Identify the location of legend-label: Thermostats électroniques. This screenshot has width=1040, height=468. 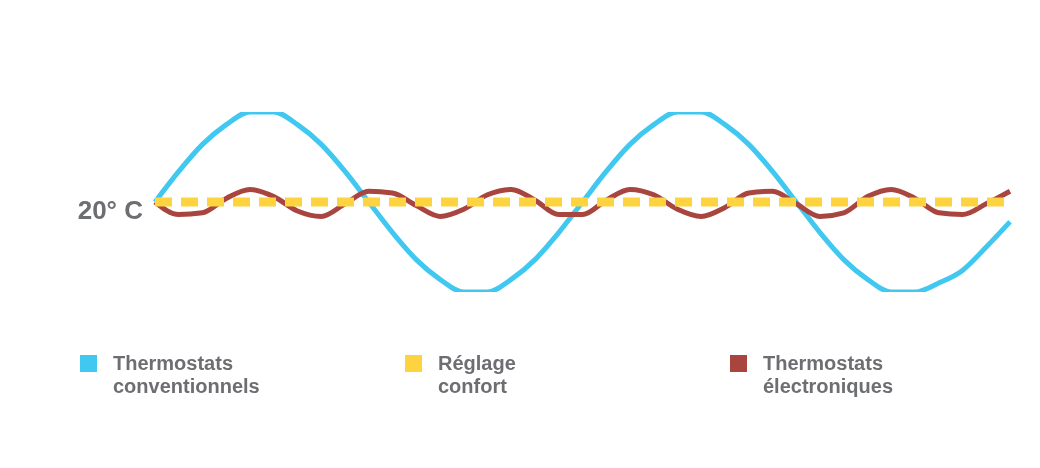
(828, 375).